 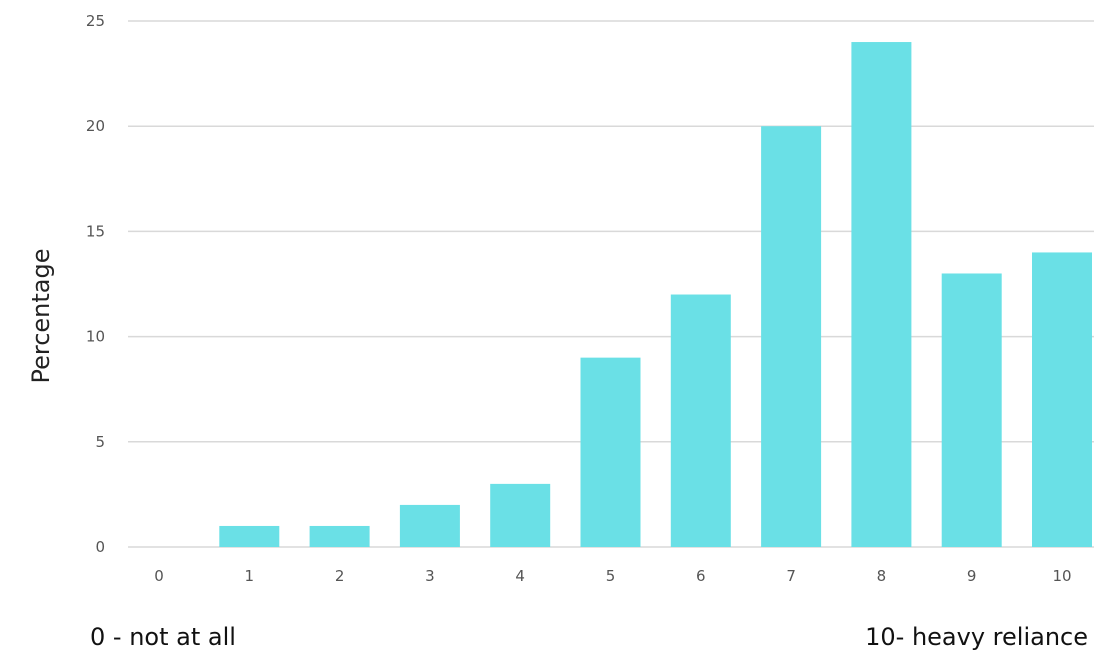 I want to click on x-tick-label: 9, so click(x=972, y=576).